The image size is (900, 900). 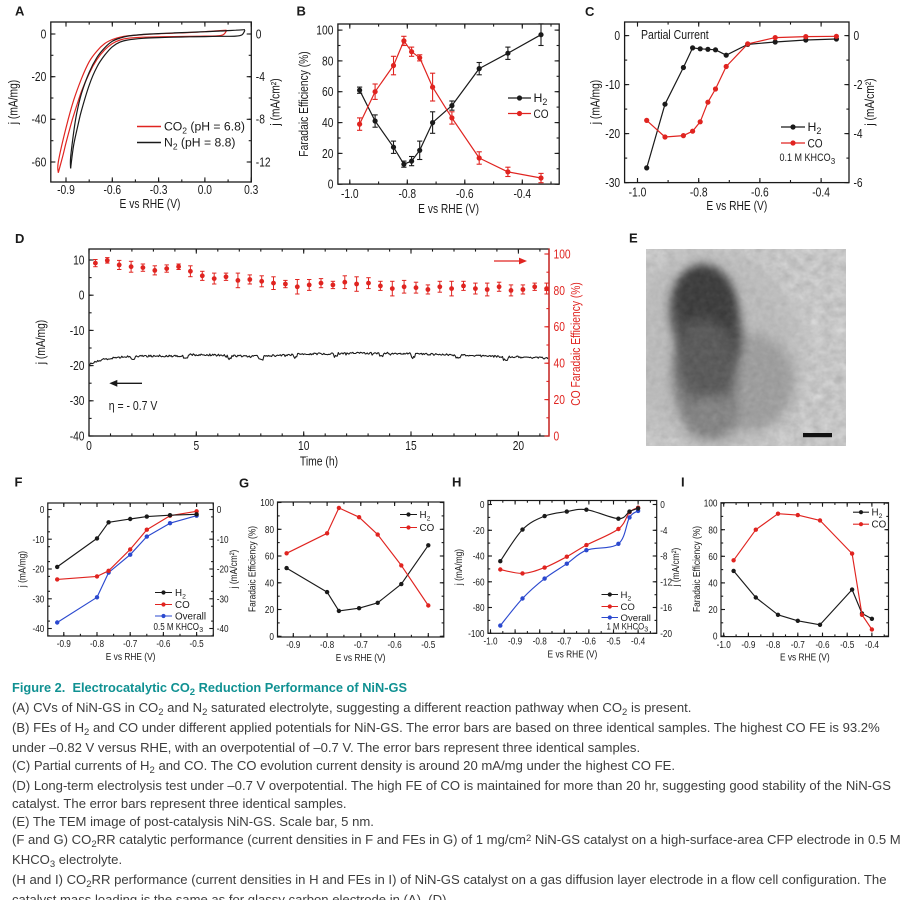 I want to click on svg-text: 5, so click(x=196, y=446).